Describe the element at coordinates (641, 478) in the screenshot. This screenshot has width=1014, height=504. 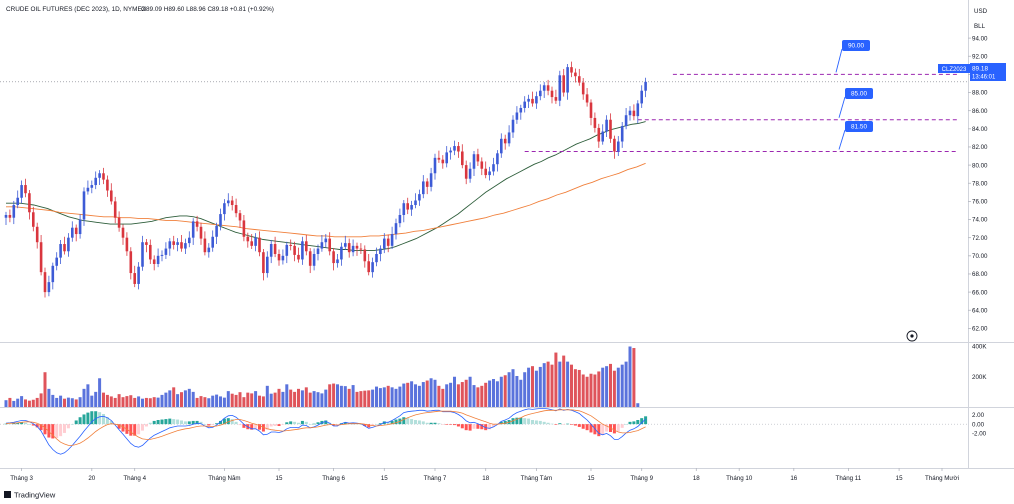
I see `time-tick-label: Tháng 9` at that location.